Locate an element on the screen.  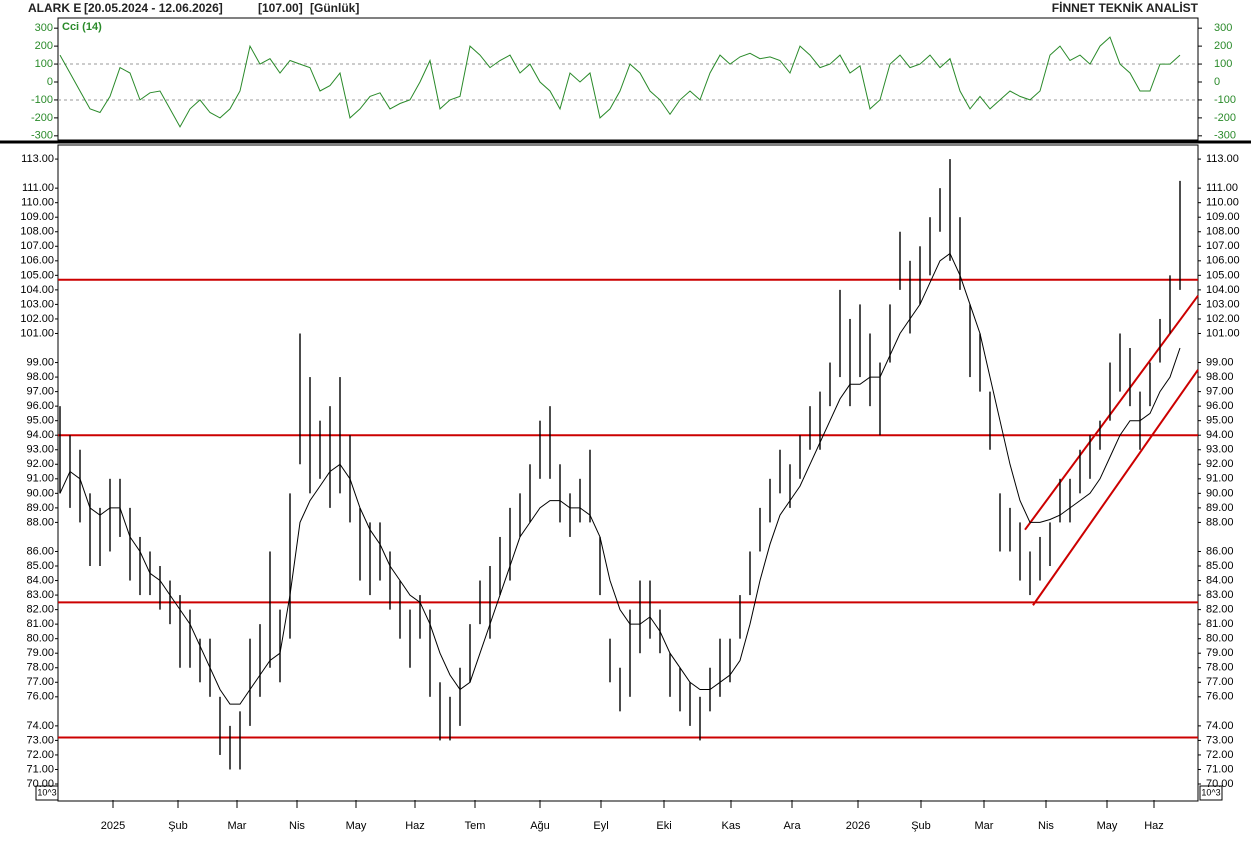
y-tick-label: 100 is located at coordinates (44, 64).